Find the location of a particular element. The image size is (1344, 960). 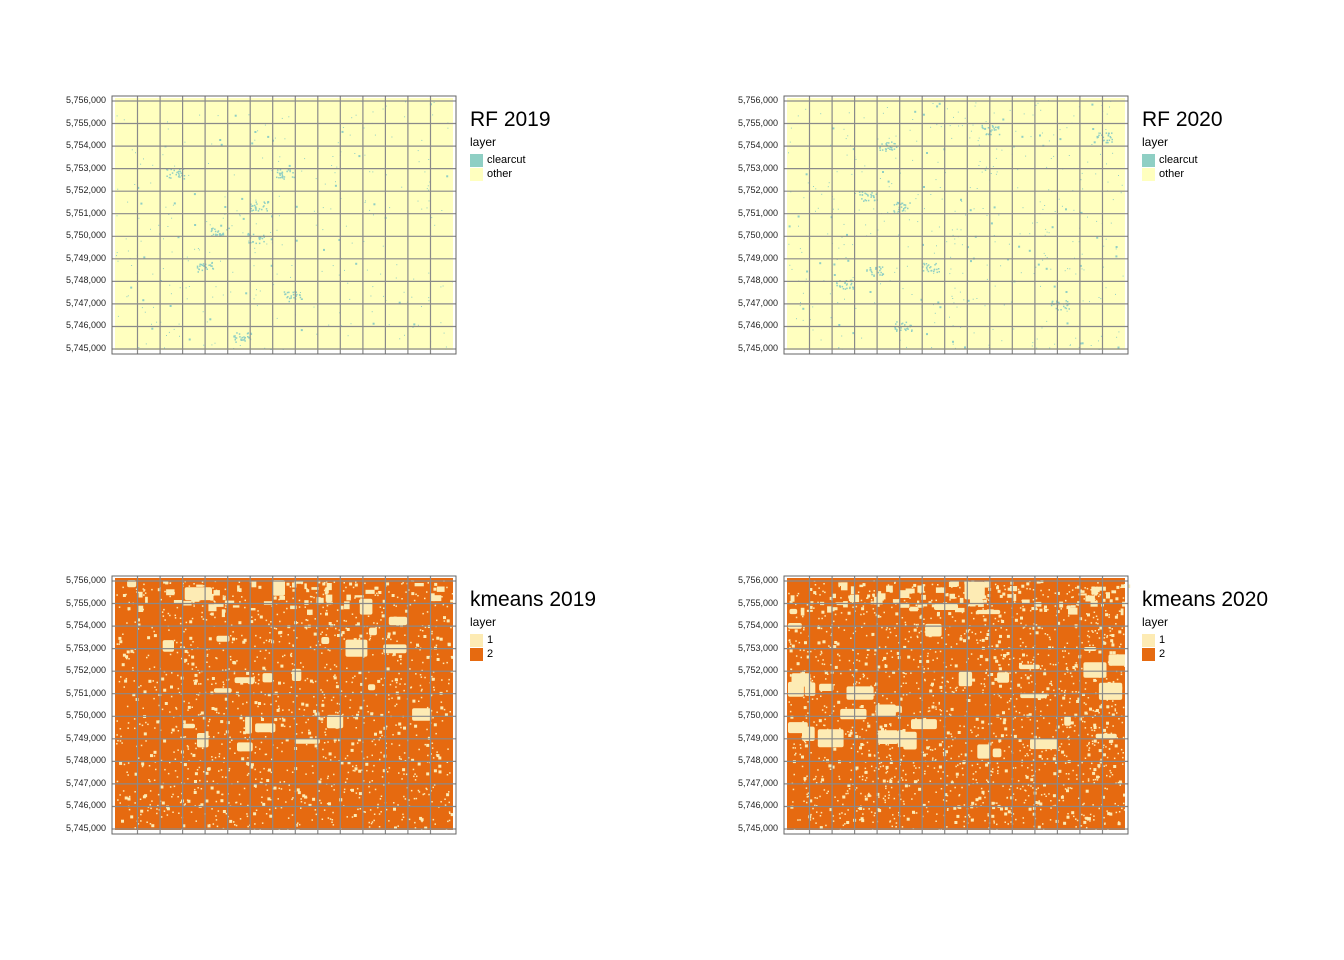

map-title: RF 2020 is located at coordinates (1182, 119).